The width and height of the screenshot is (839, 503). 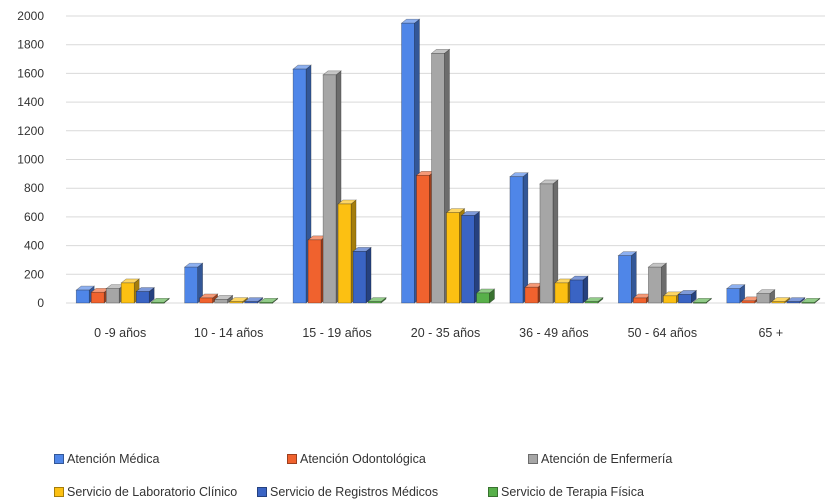 What do you see at coordinates (34, 188) in the screenshot?
I see `y-tick-label: 800` at bounding box center [34, 188].